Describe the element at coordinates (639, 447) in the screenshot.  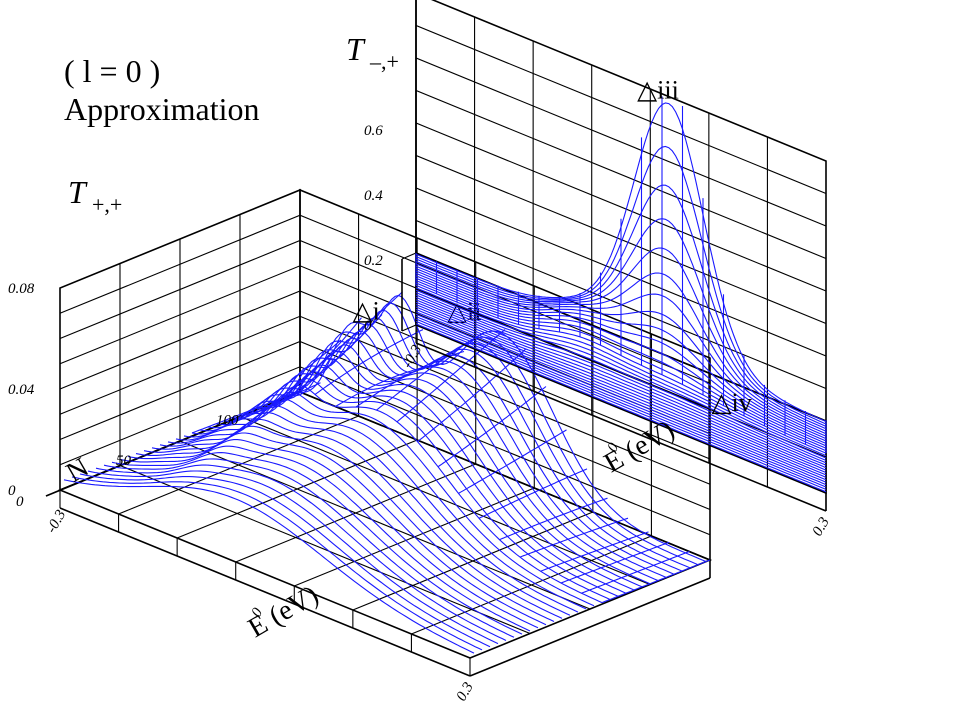
I see `right-x-axis-label: E (eV)` at that location.